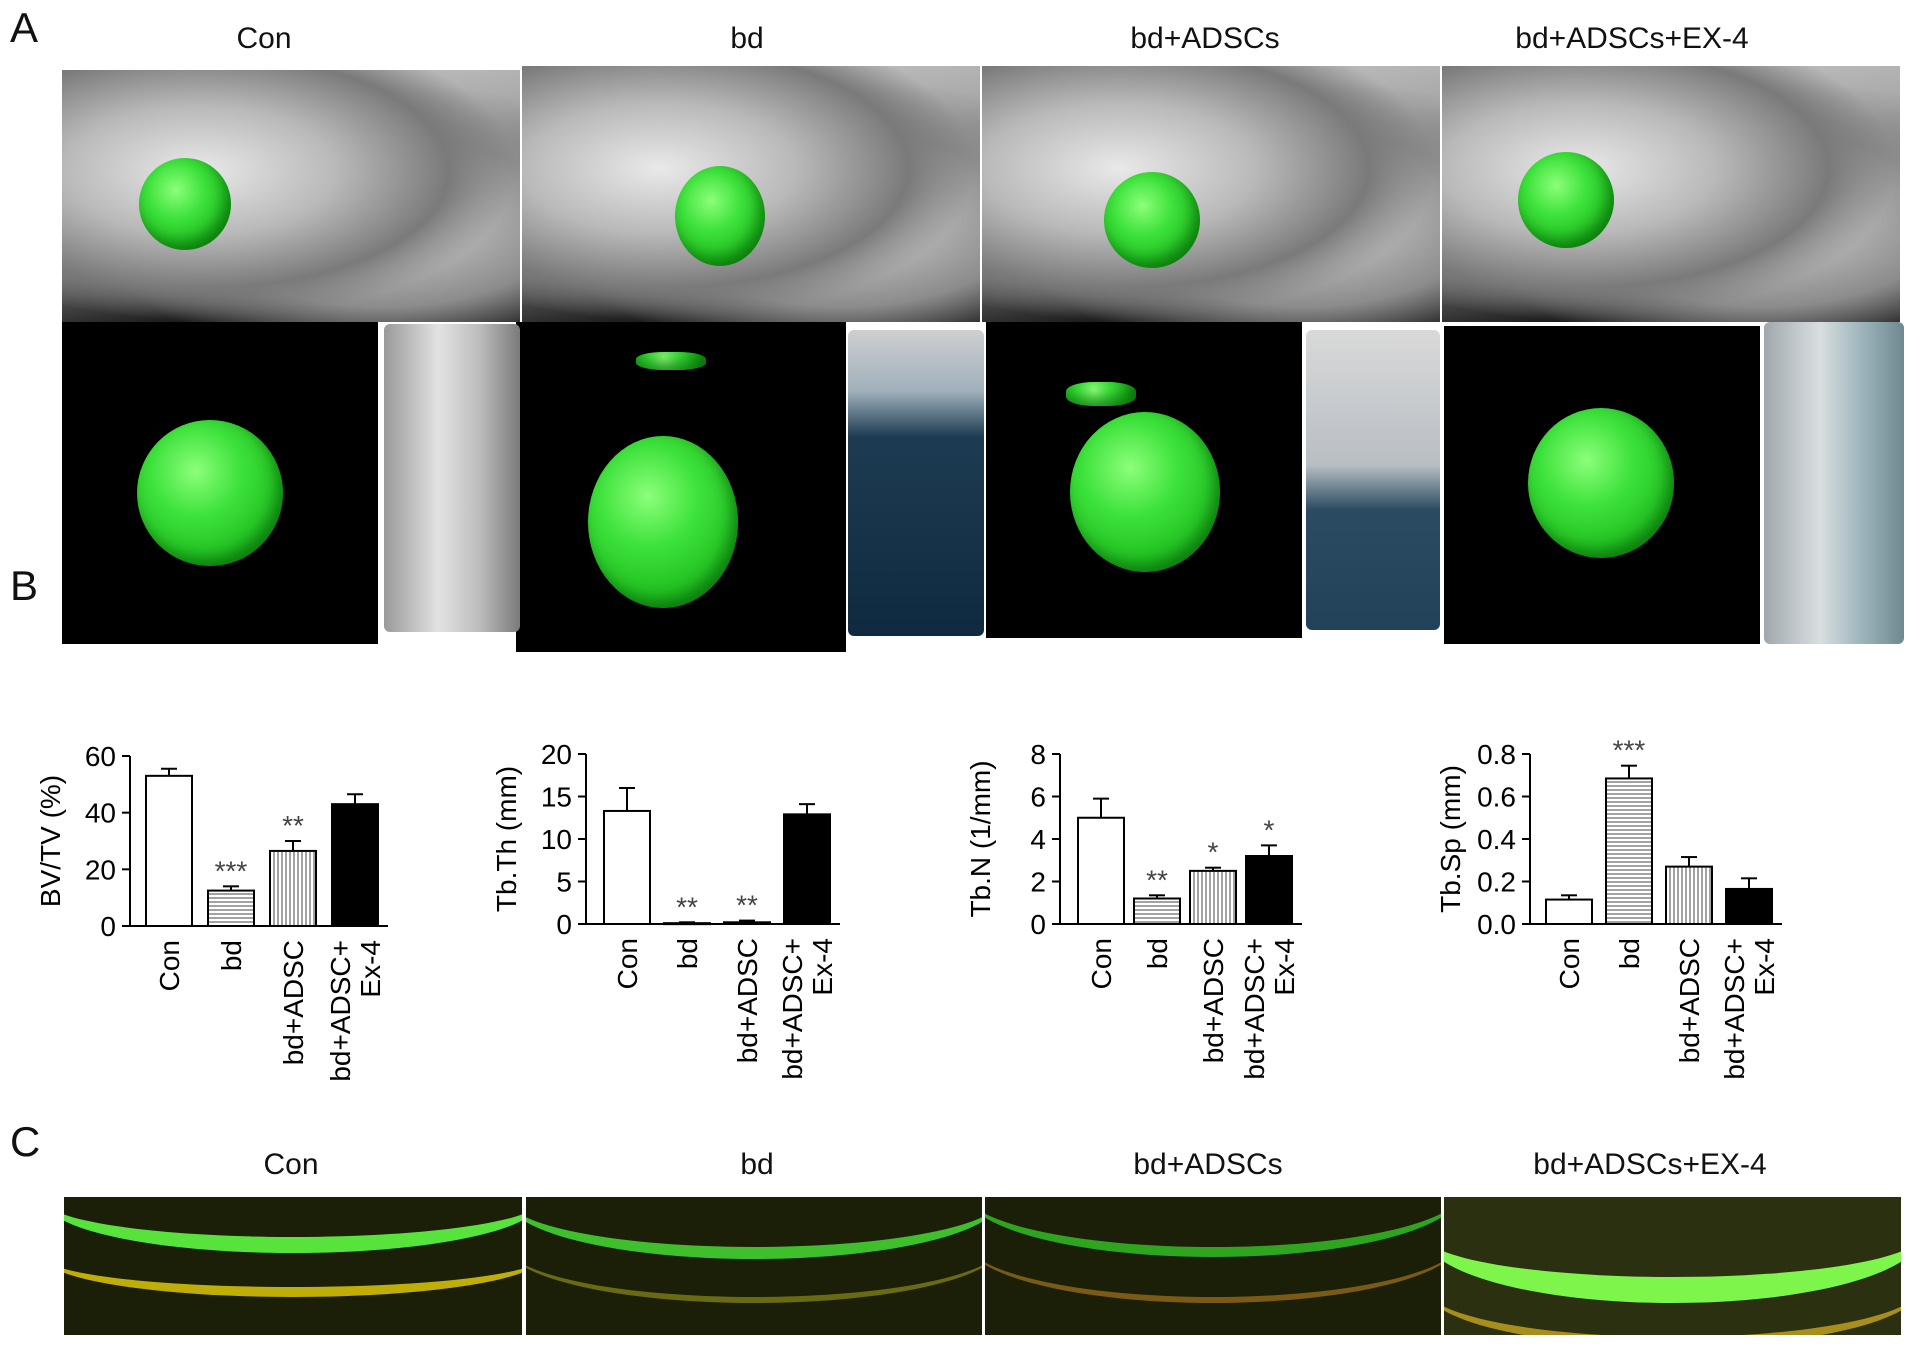 Image resolution: width=1913 pixels, height=1348 pixels. What do you see at coordinates (556, 839) in the screenshot?
I see `y-tick-label: 10` at bounding box center [556, 839].